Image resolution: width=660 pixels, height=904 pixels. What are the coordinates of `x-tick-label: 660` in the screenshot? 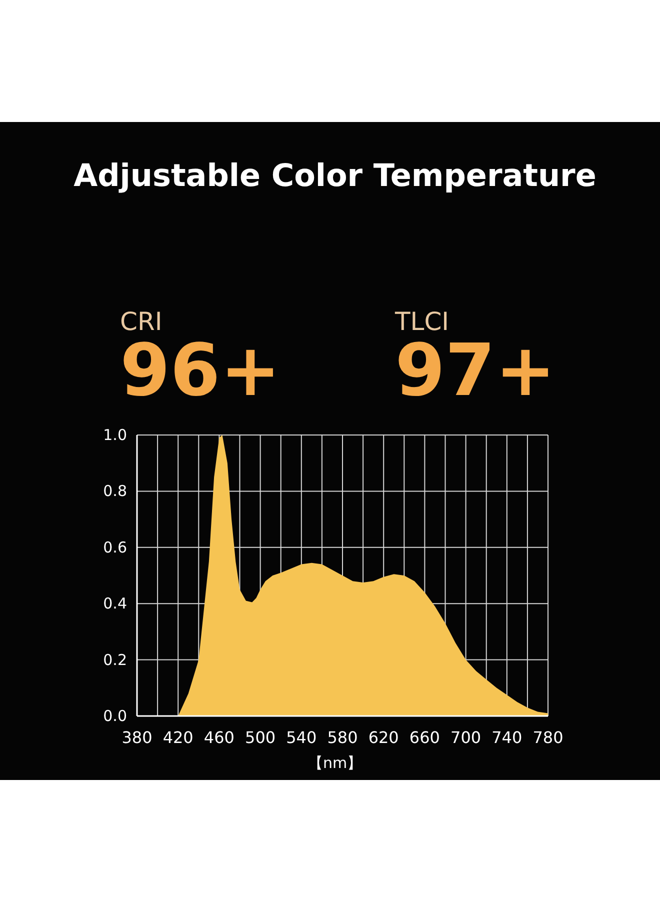 It's located at (424, 737).